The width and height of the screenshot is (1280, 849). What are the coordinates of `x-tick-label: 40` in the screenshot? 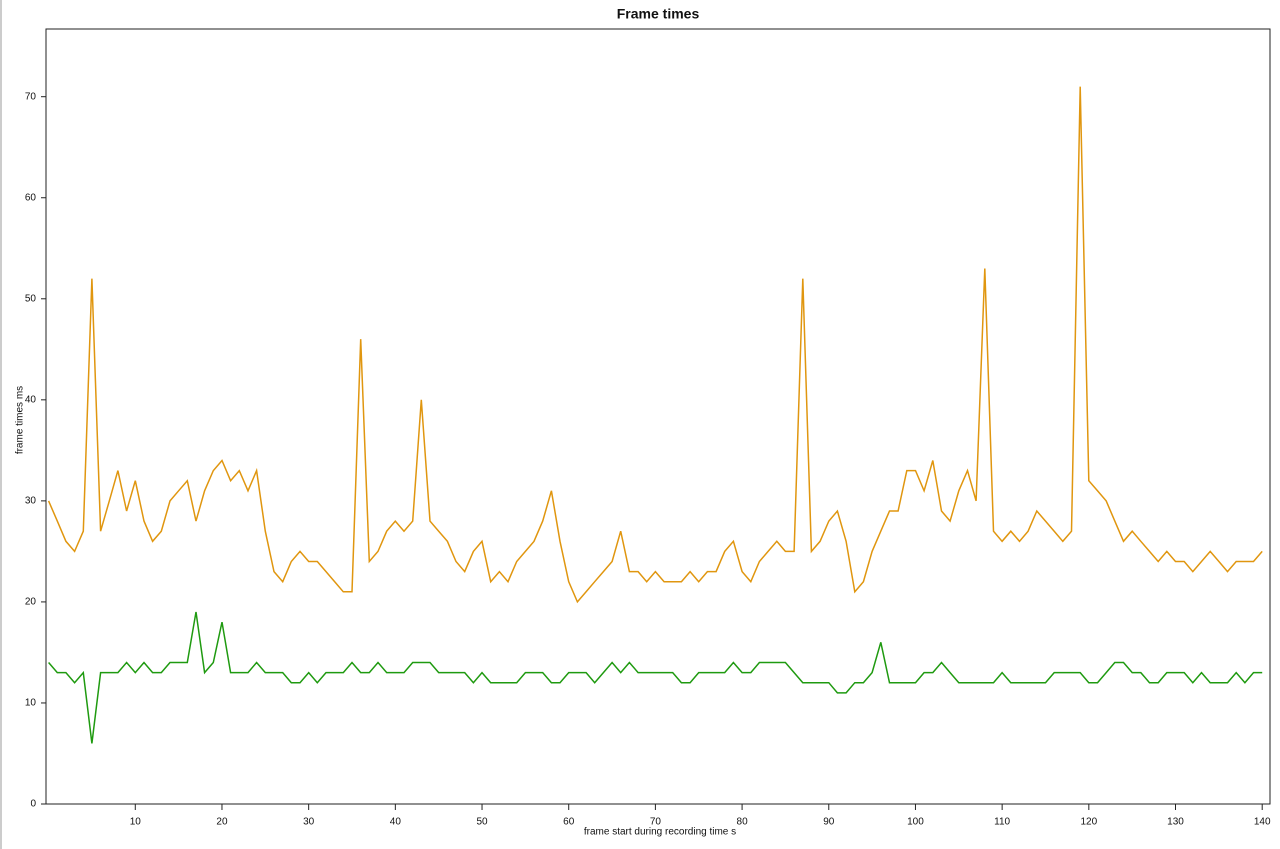 It's located at (396, 822).